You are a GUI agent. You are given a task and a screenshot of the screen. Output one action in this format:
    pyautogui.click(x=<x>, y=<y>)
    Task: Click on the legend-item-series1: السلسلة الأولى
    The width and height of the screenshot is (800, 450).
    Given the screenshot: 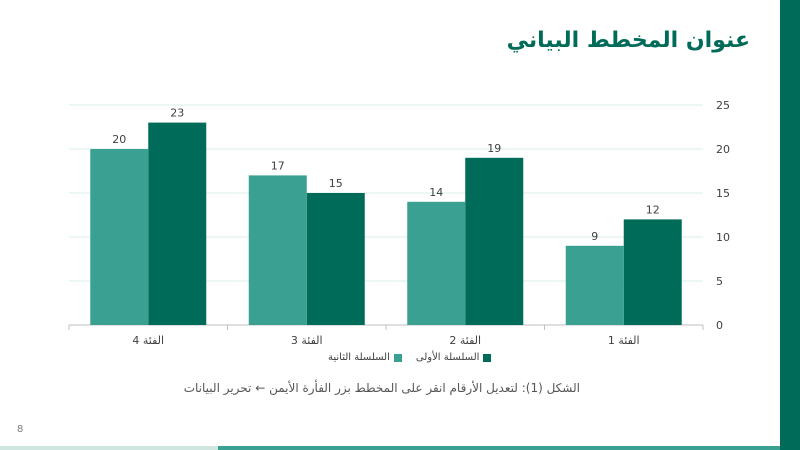 What is the action you would take?
    pyautogui.click(x=454, y=357)
    